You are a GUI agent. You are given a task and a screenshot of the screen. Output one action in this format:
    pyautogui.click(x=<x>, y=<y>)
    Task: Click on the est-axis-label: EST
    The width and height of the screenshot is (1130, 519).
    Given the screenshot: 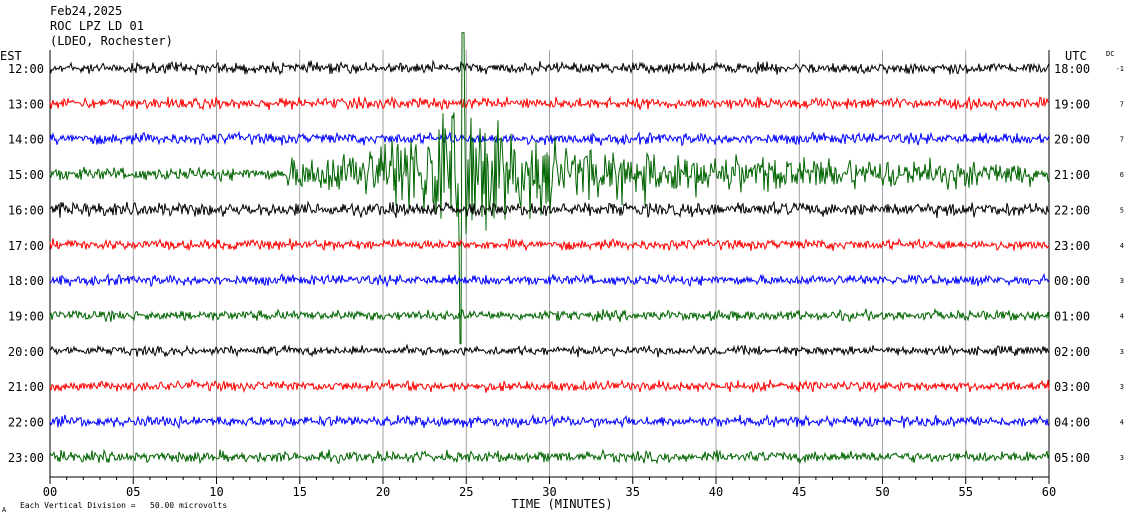 What is the action you would take?
    pyautogui.click(x=11, y=56)
    